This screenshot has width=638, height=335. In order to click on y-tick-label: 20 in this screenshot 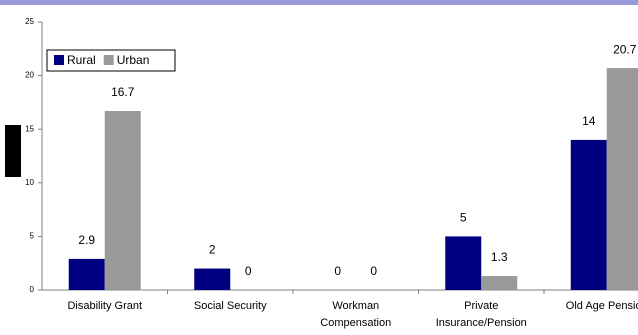, I will do `click(29, 75)`.